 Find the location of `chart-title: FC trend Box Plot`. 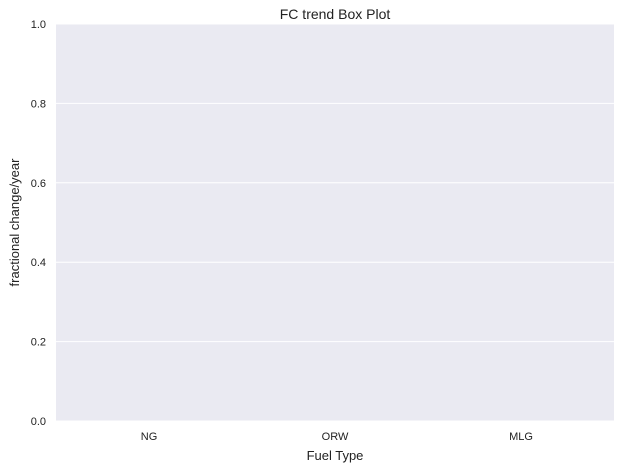

chart-title: FC trend Box Plot is located at coordinates (335, 14).